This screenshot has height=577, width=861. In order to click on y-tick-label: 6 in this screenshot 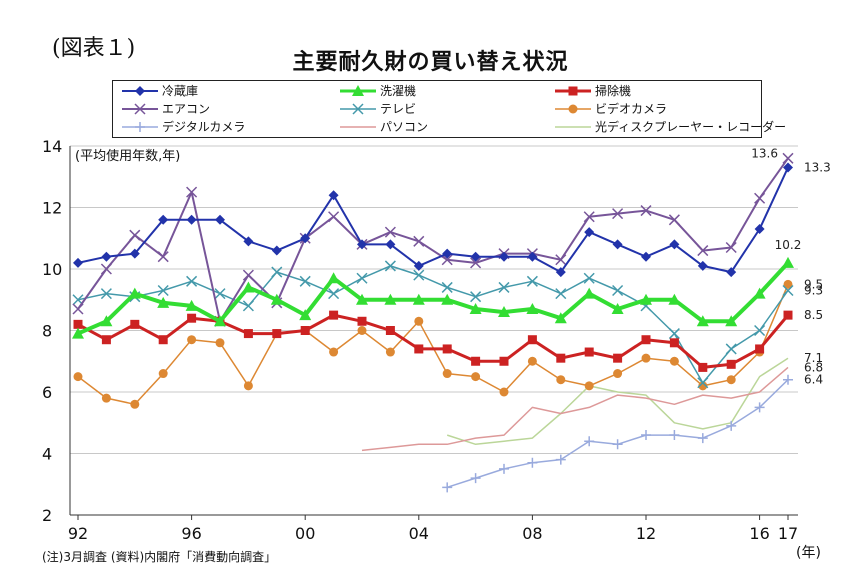, I will do `click(47, 392)`.